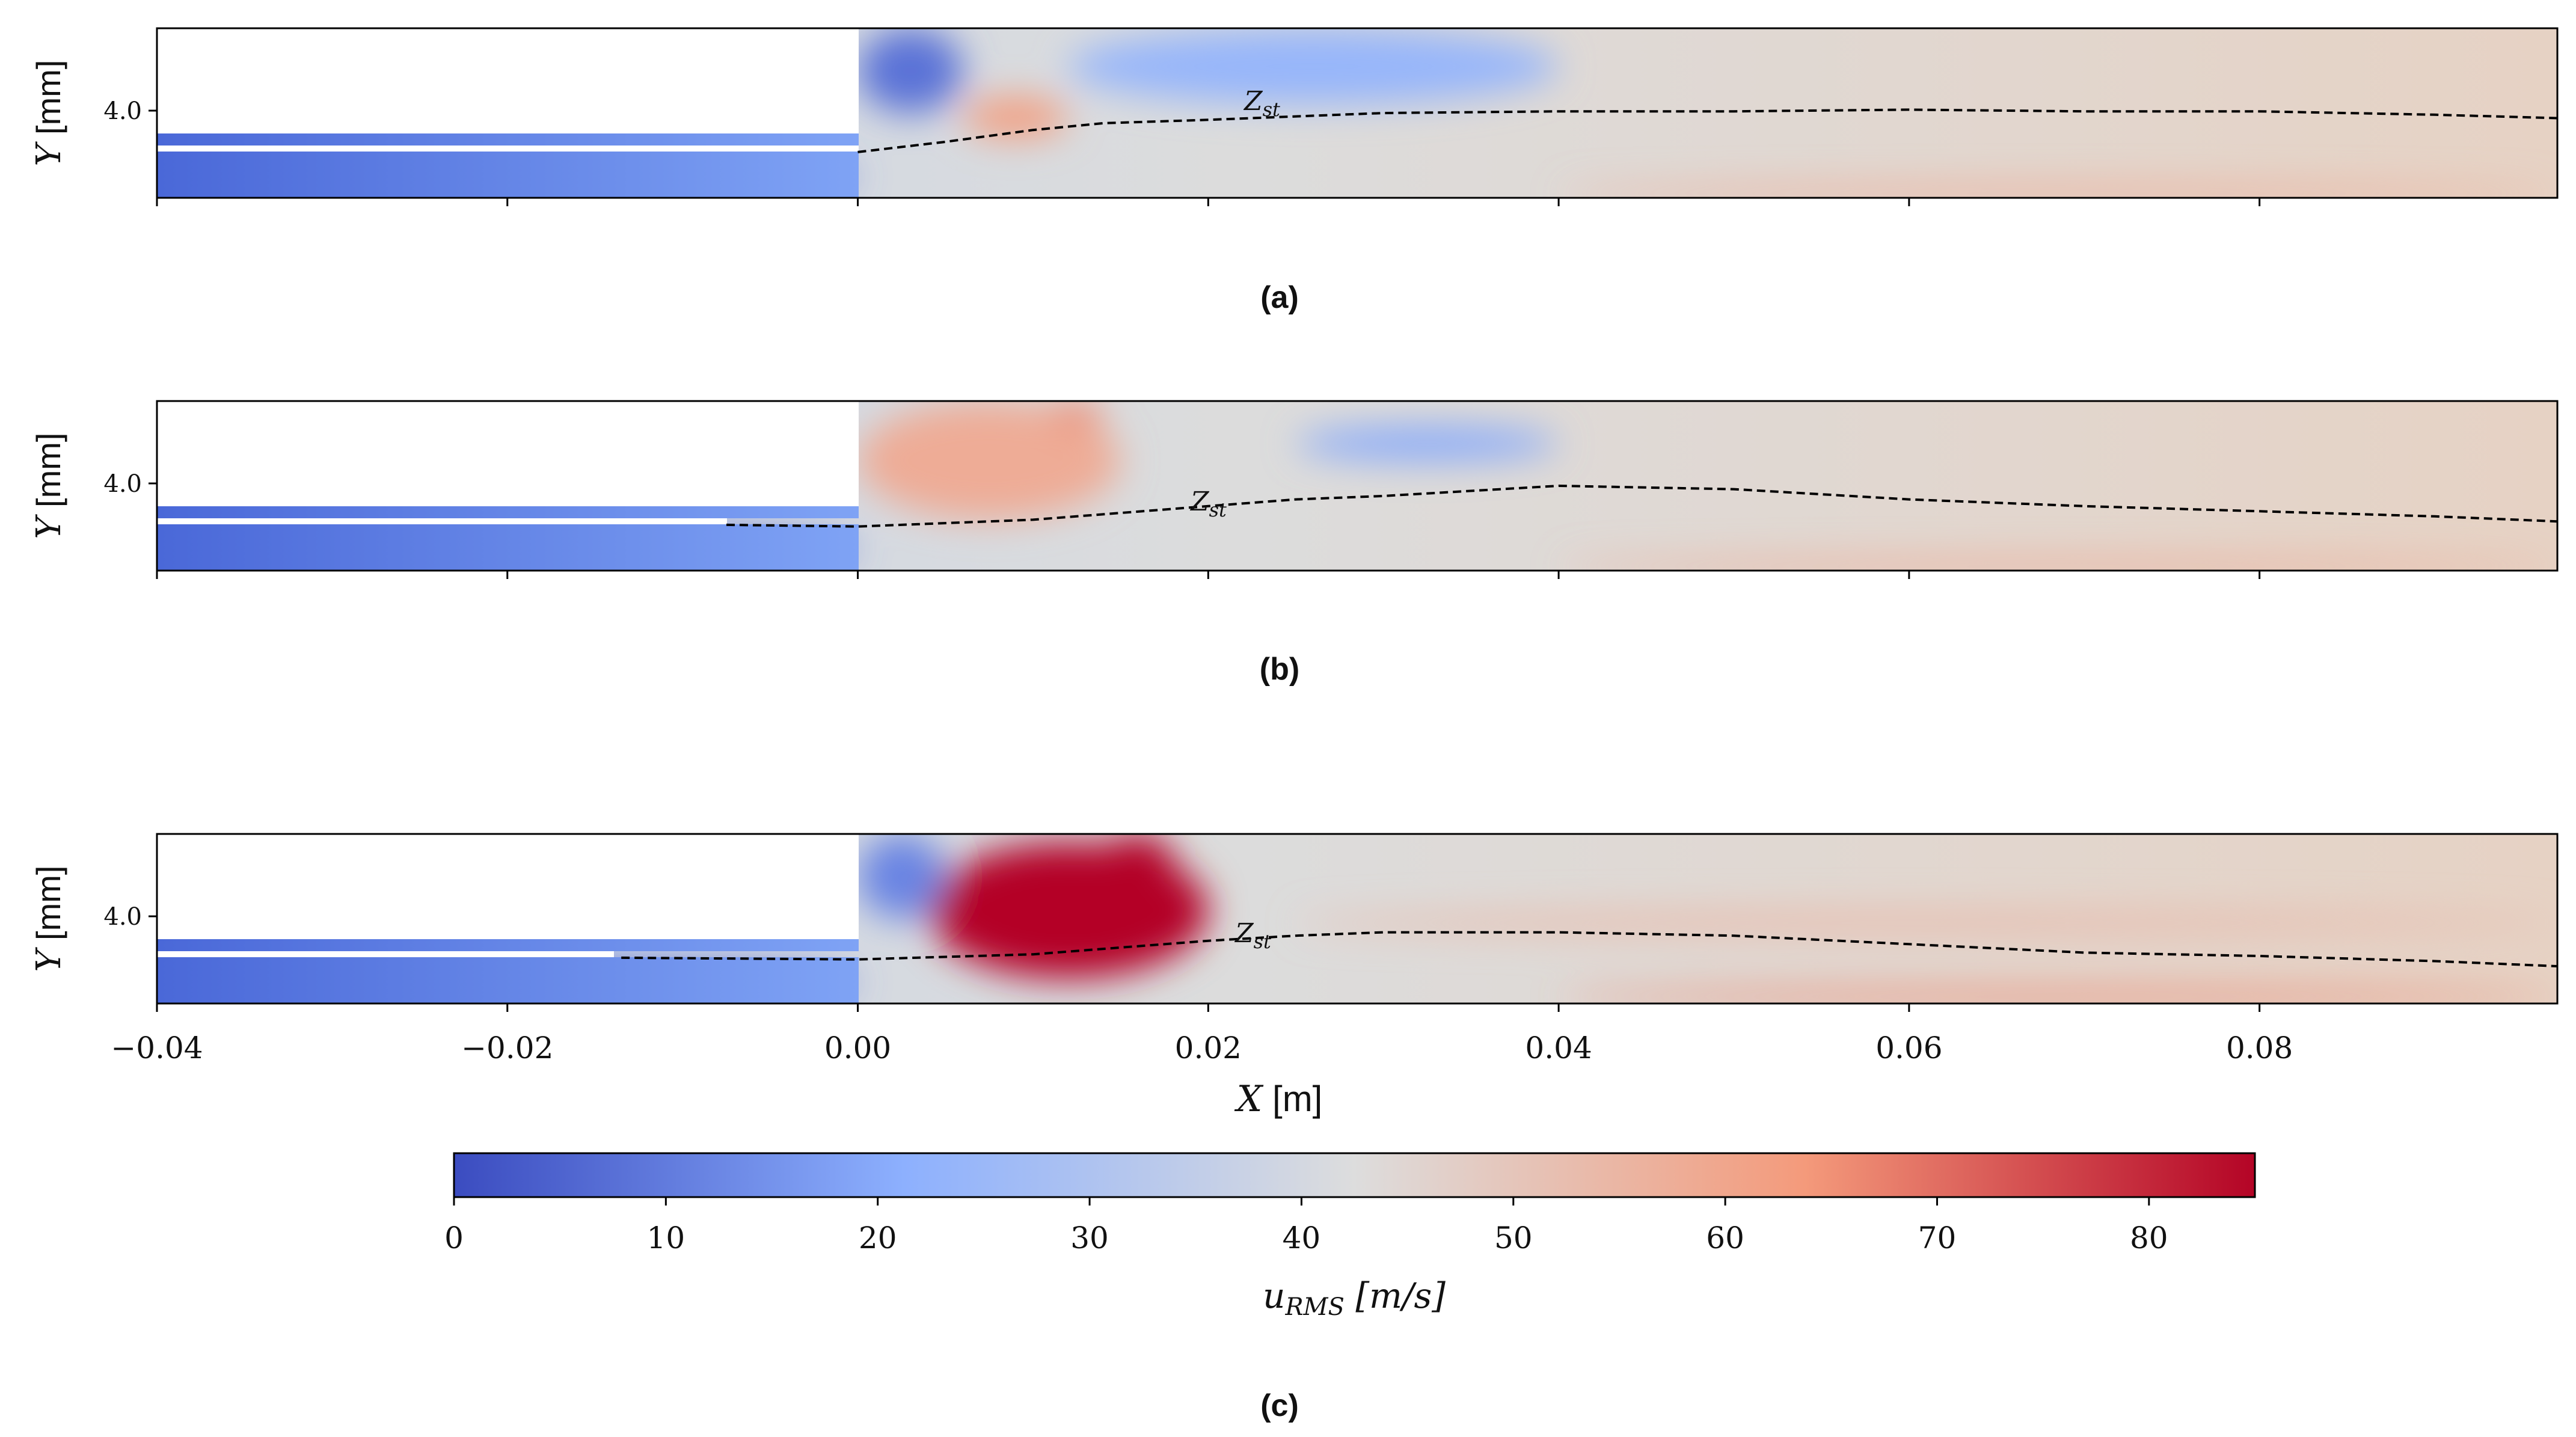  I want to click on inlet-stream-a, so click(508, 175).